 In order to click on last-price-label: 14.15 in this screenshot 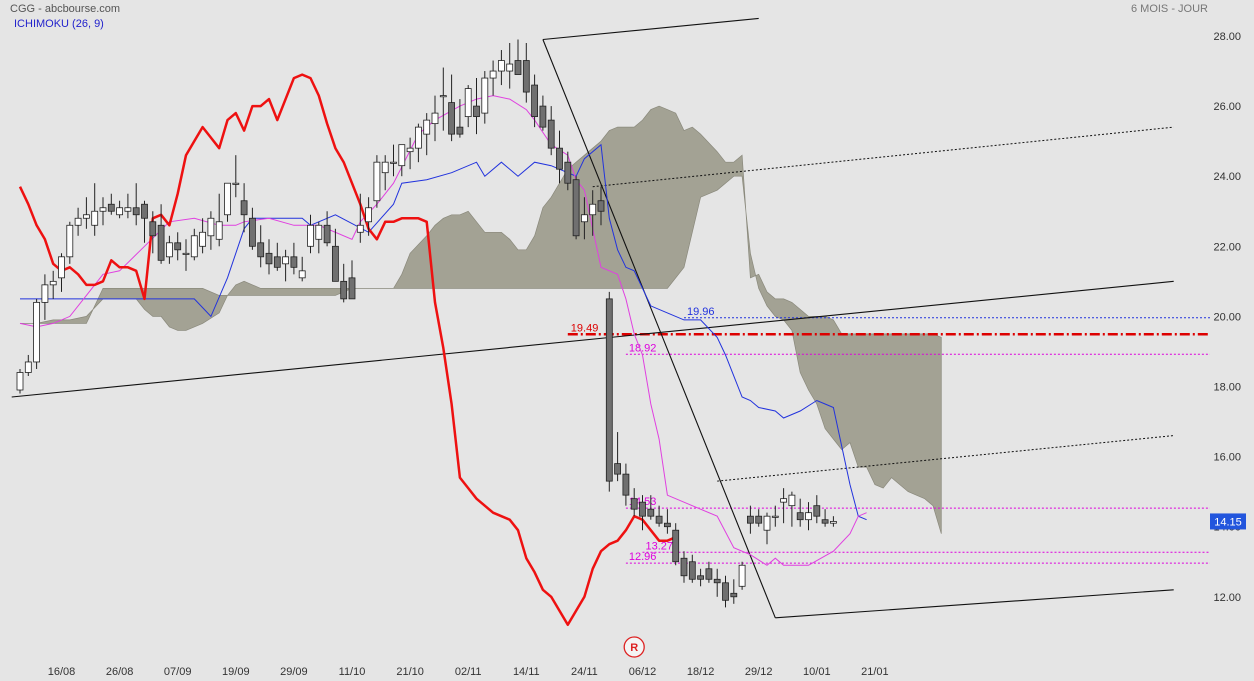, I will do `click(1228, 522)`.